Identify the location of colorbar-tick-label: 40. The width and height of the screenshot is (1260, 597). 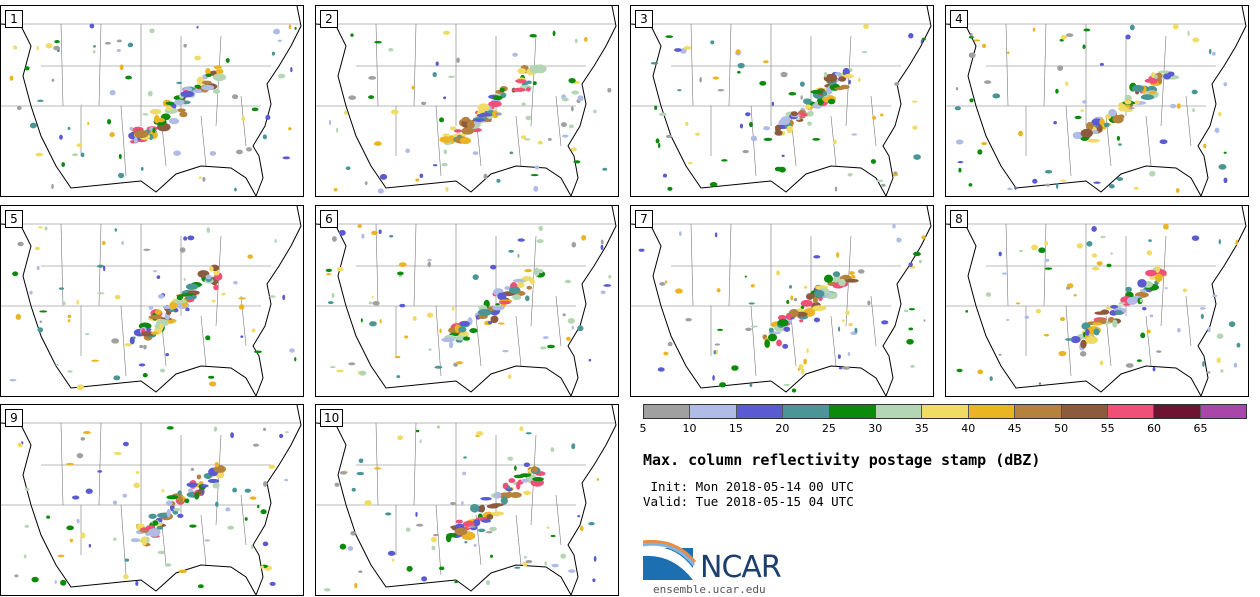
(968, 428).